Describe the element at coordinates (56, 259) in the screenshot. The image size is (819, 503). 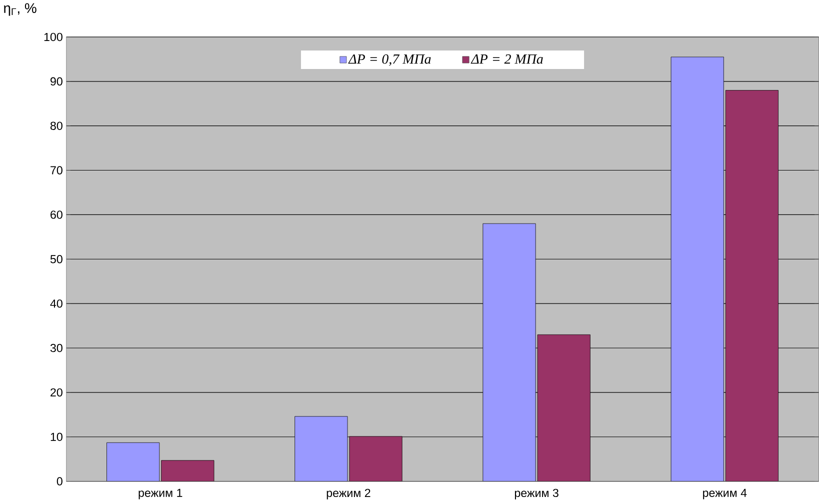
I see `y-tick-label: 50` at that location.